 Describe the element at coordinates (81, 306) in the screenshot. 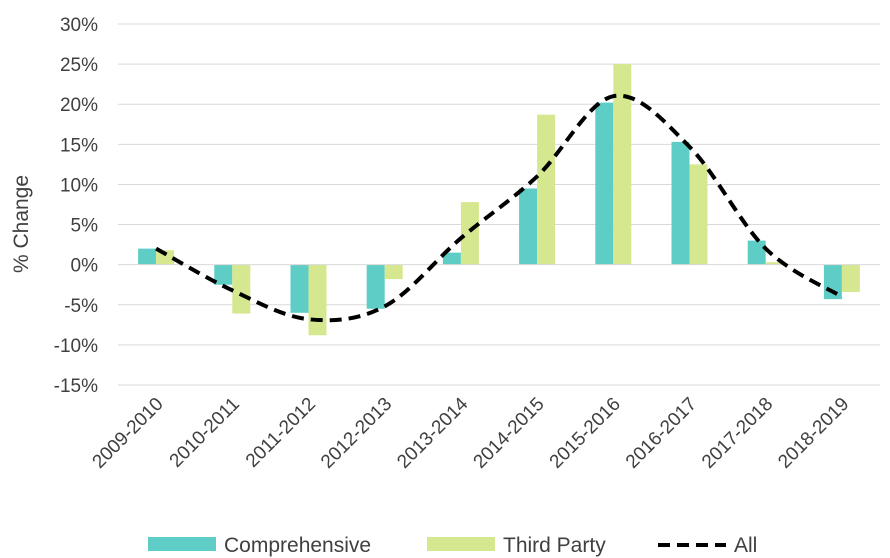

I see `y-tick-label: -5%` at that location.